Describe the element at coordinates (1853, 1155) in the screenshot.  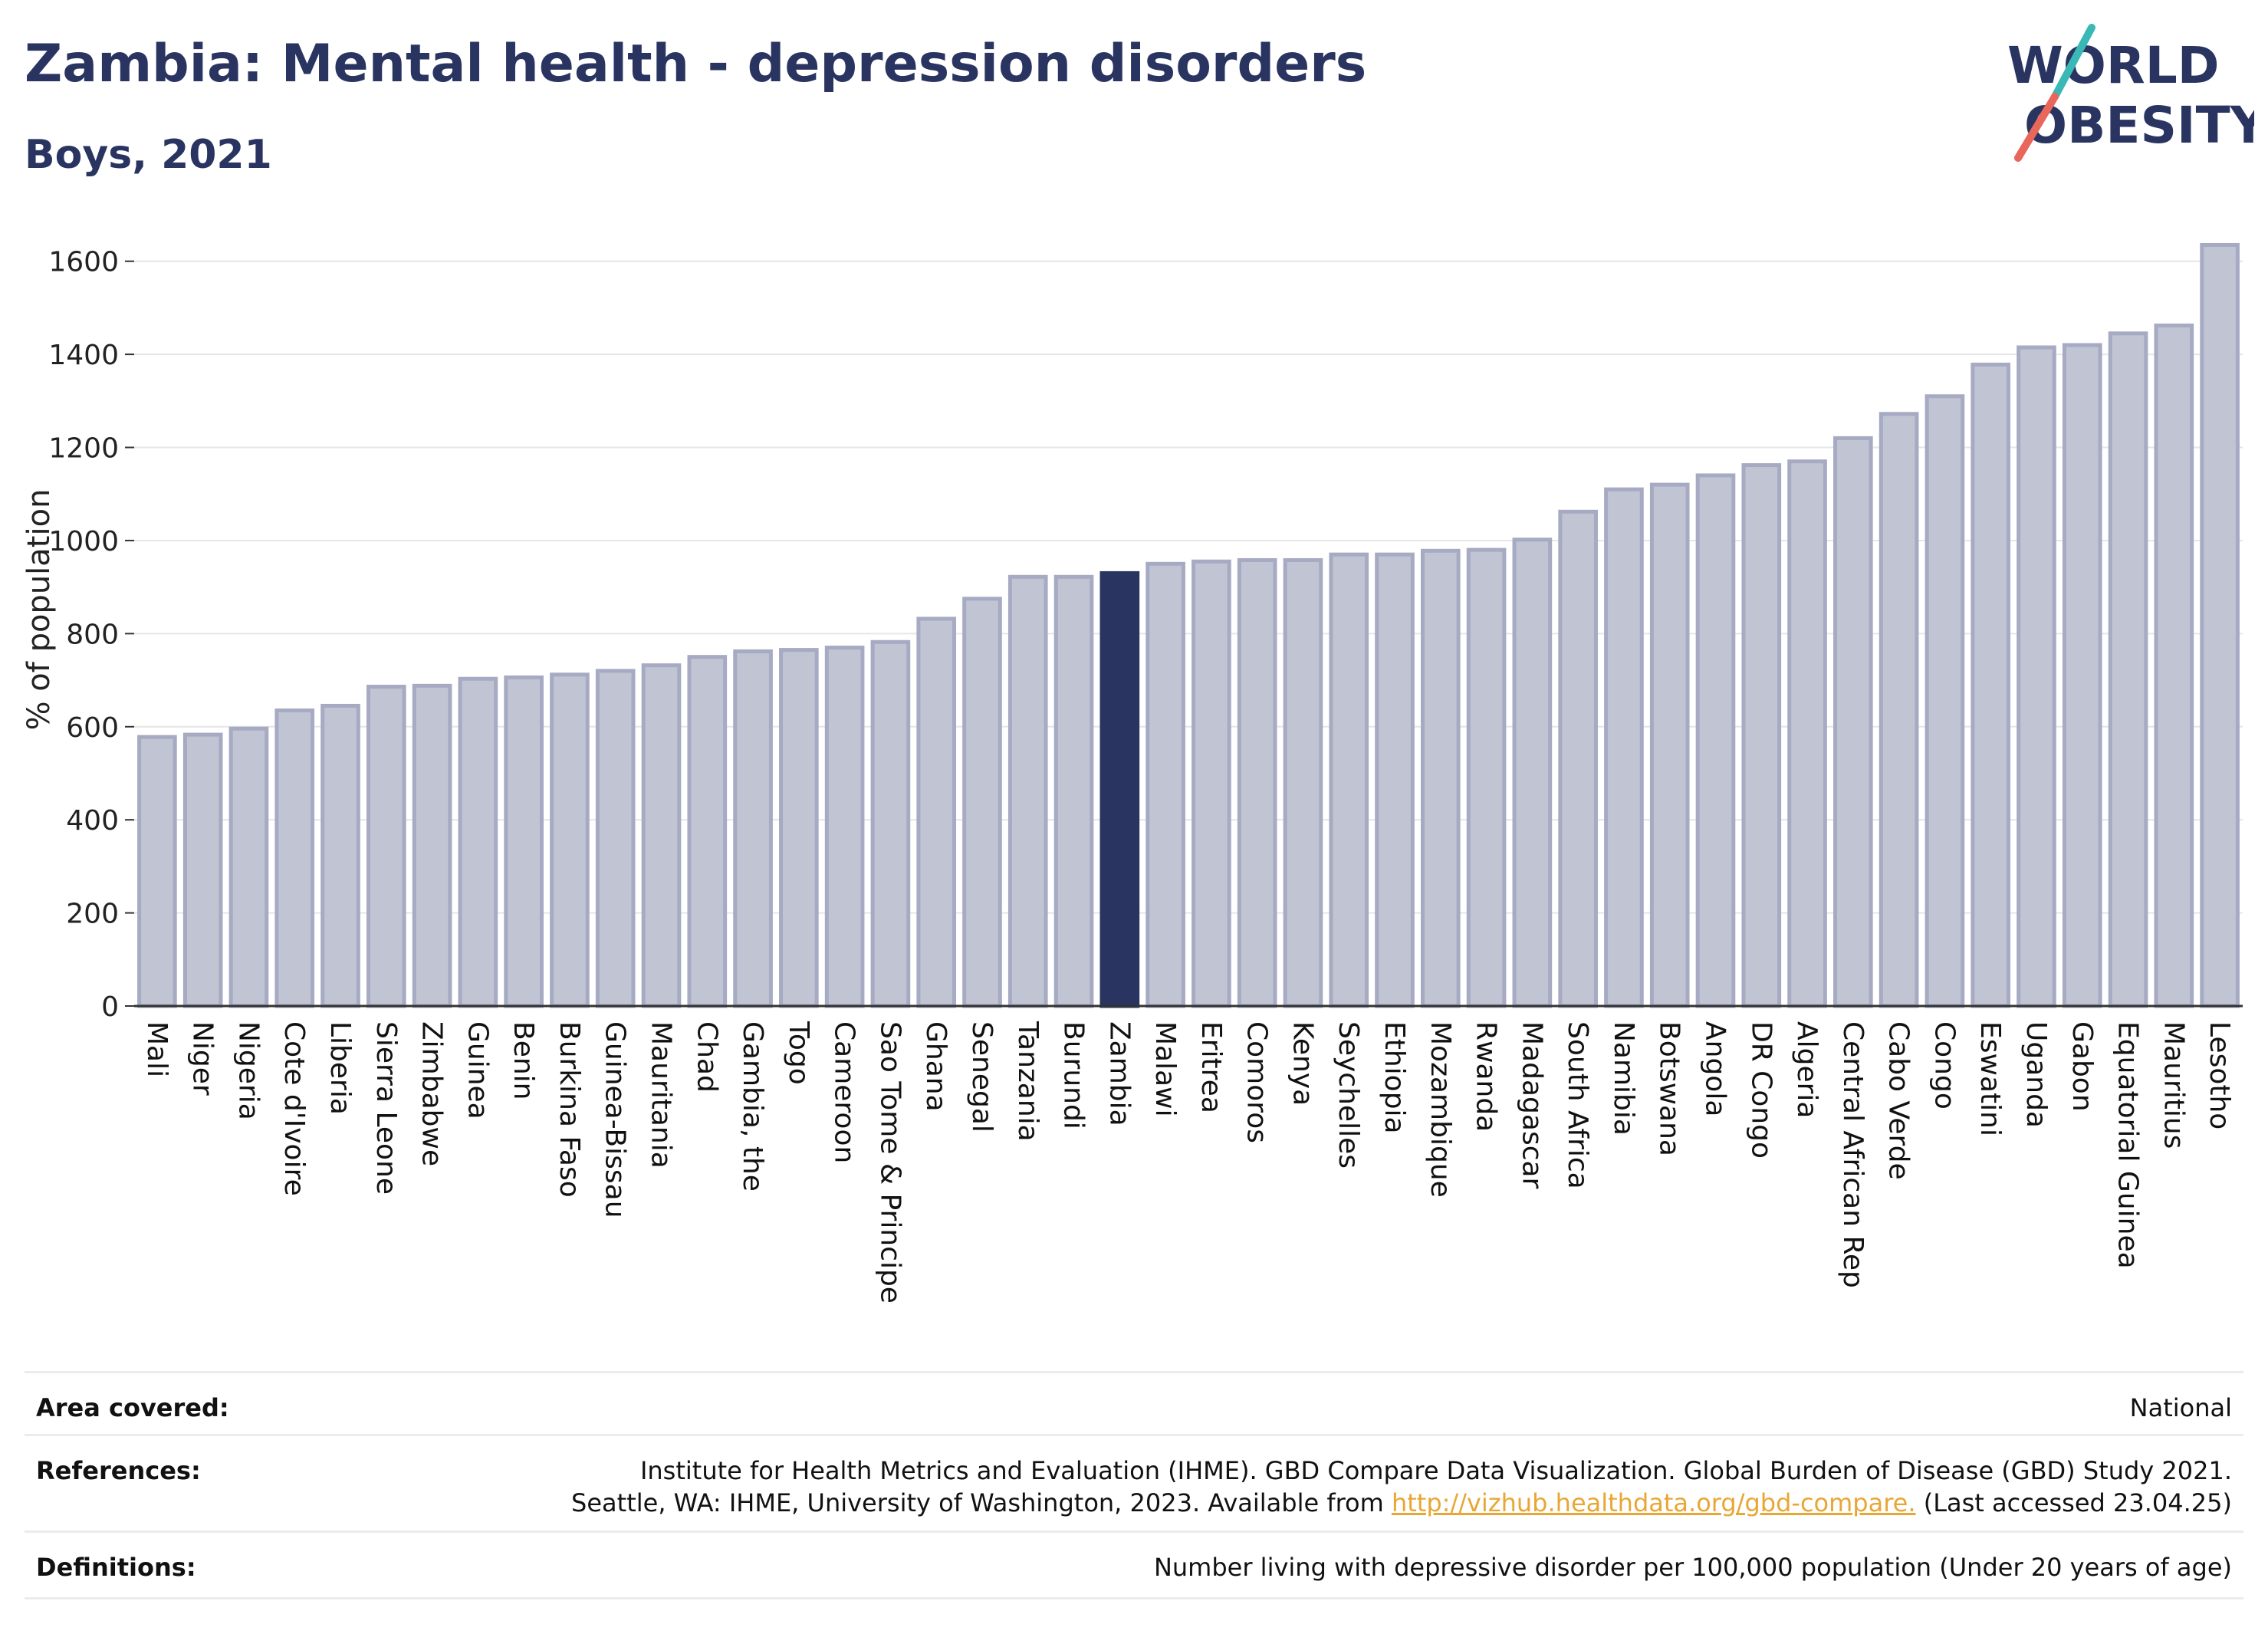
I see `x-tick-label: Central African Rep` at that location.